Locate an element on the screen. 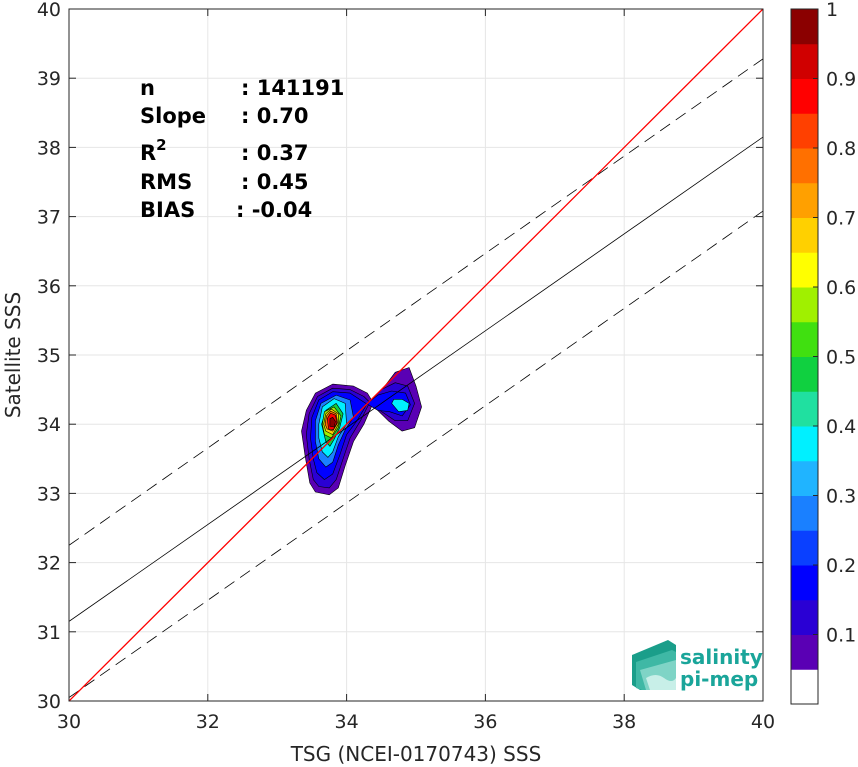  y-tick-label: 31 is located at coordinates (49, 633).